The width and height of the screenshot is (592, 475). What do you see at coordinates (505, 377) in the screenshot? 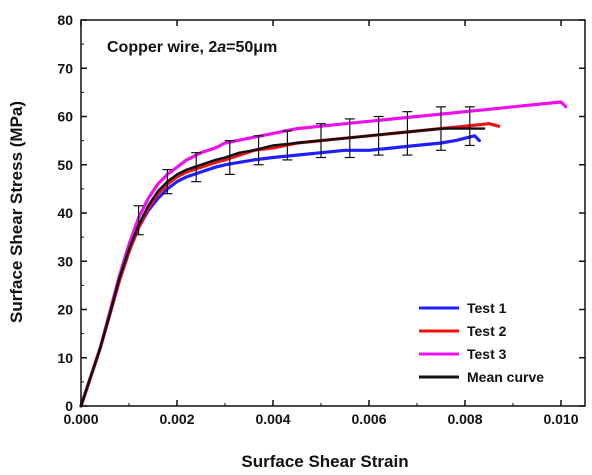
I see `legend-label: Mean curve` at bounding box center [505, 377].